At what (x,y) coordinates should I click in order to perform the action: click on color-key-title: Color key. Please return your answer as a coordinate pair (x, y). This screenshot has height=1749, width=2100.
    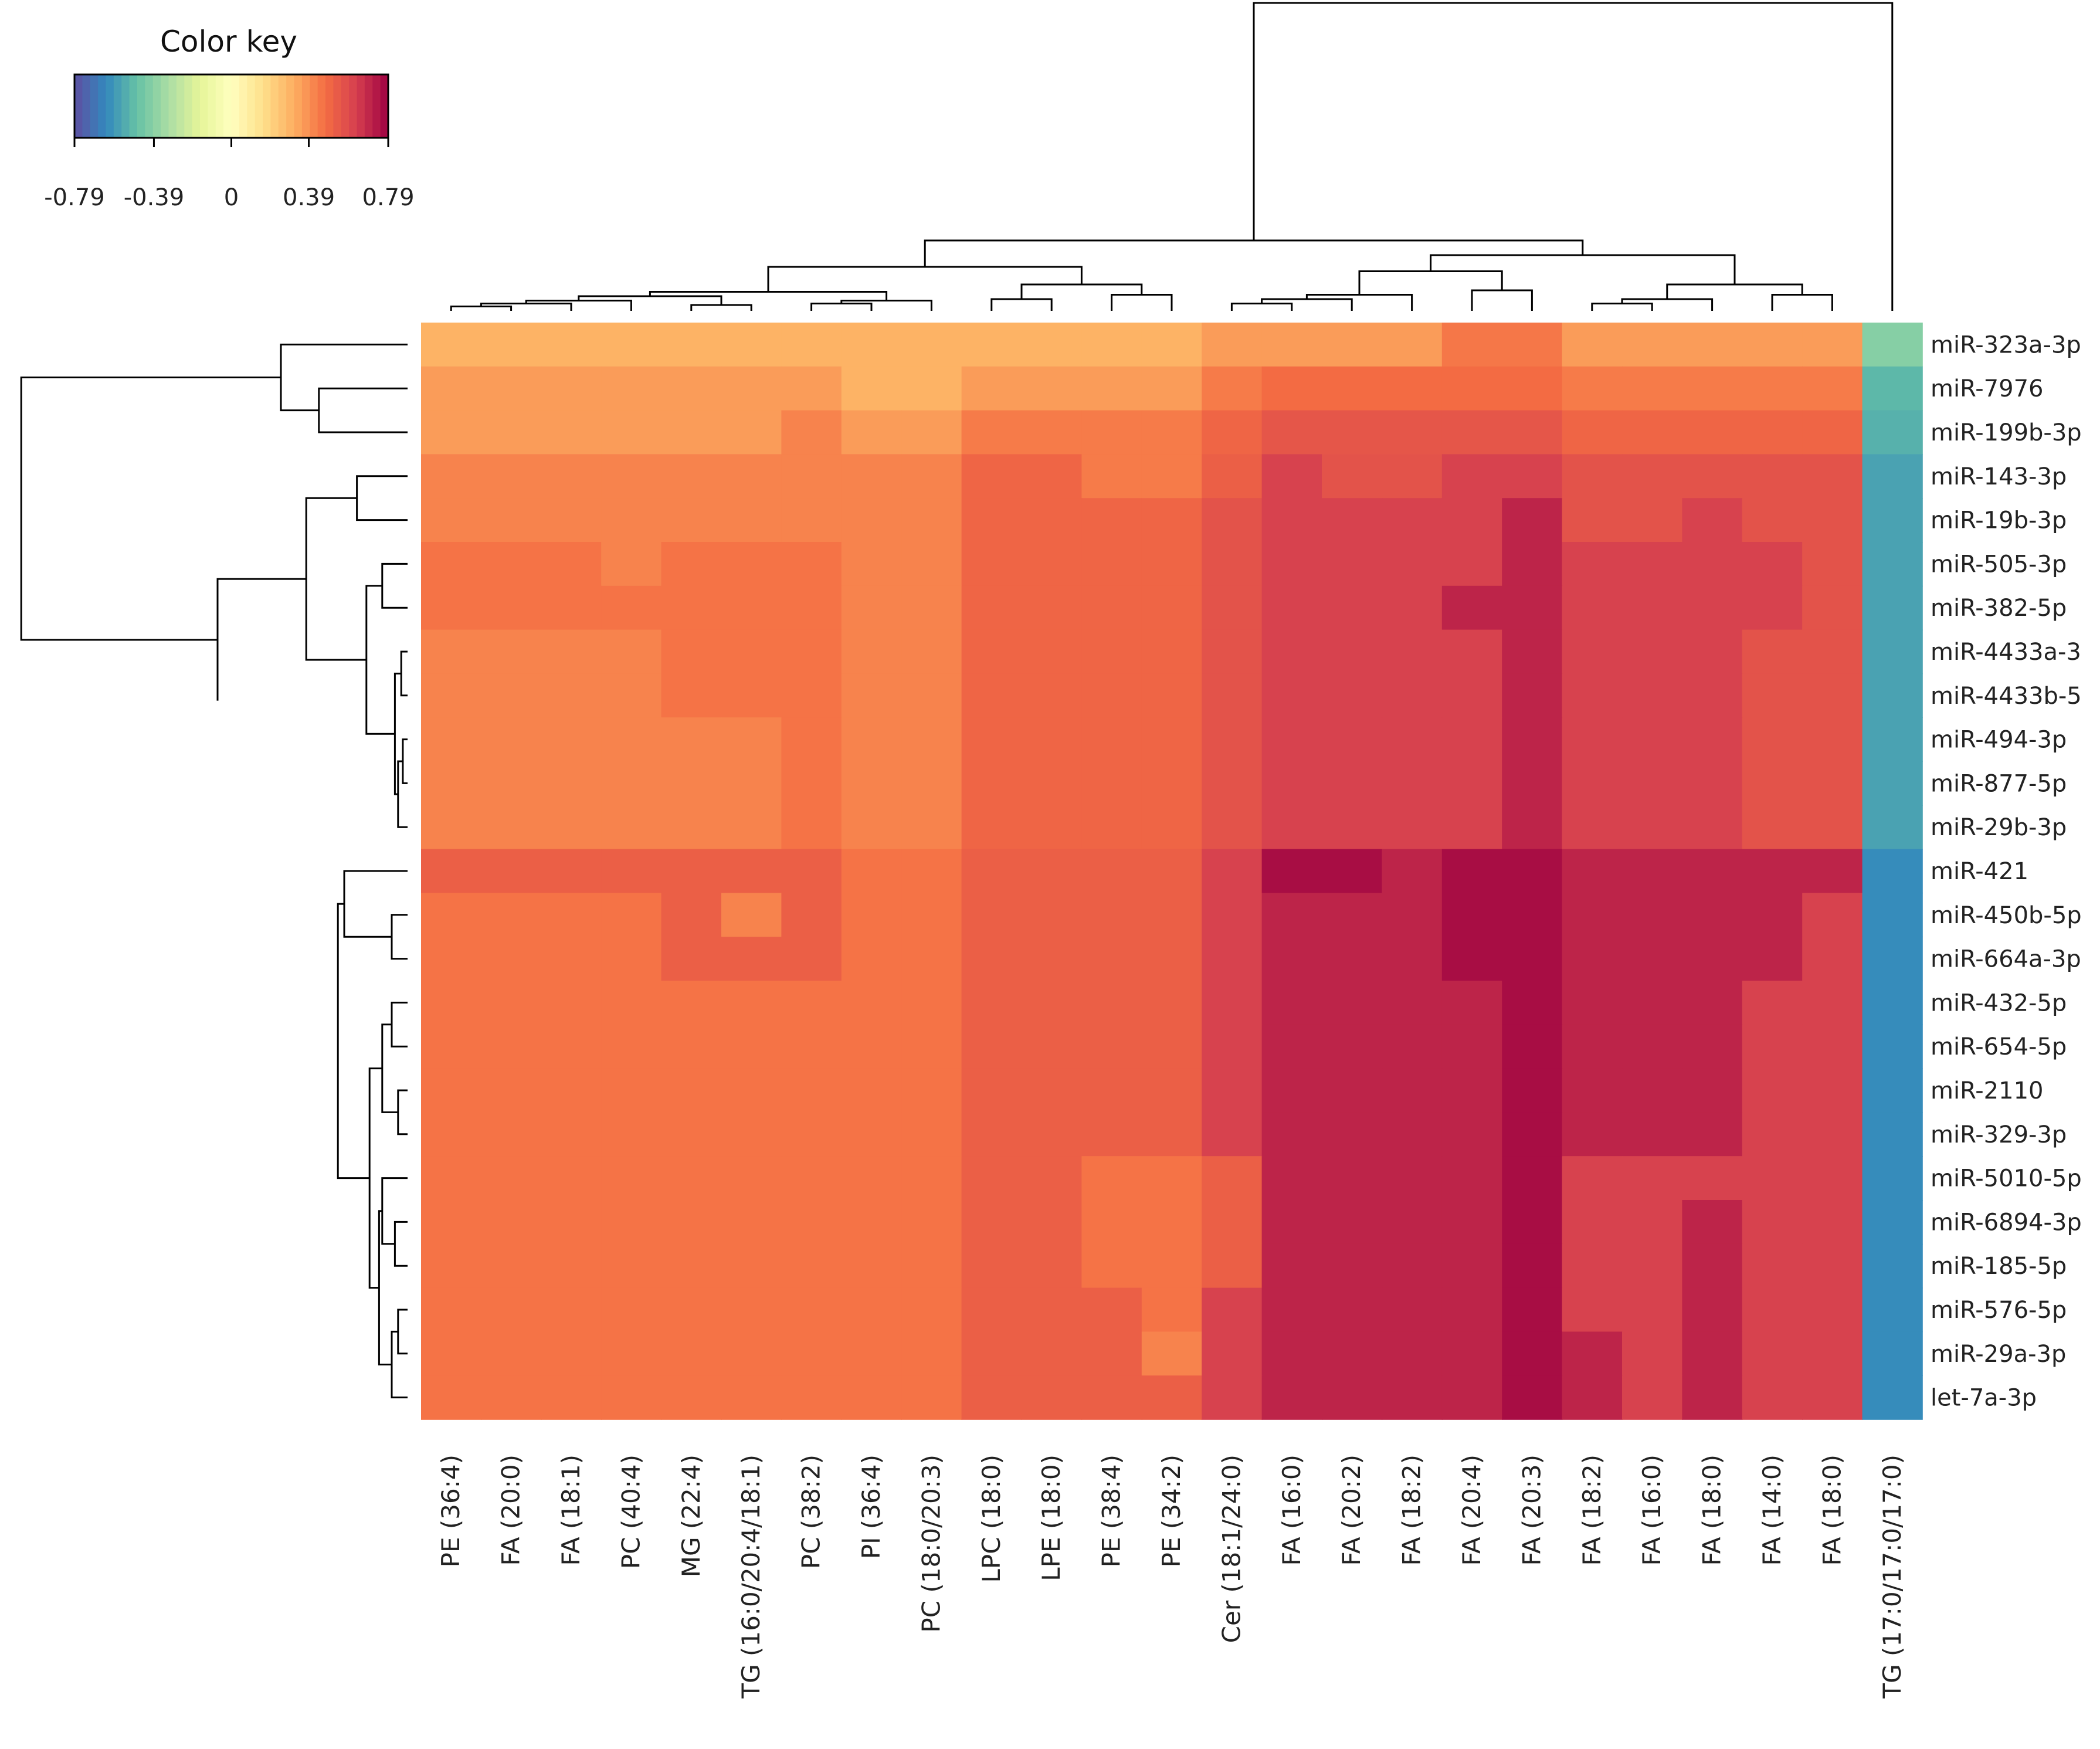
    Looking at the image, I should click on (228, 42).